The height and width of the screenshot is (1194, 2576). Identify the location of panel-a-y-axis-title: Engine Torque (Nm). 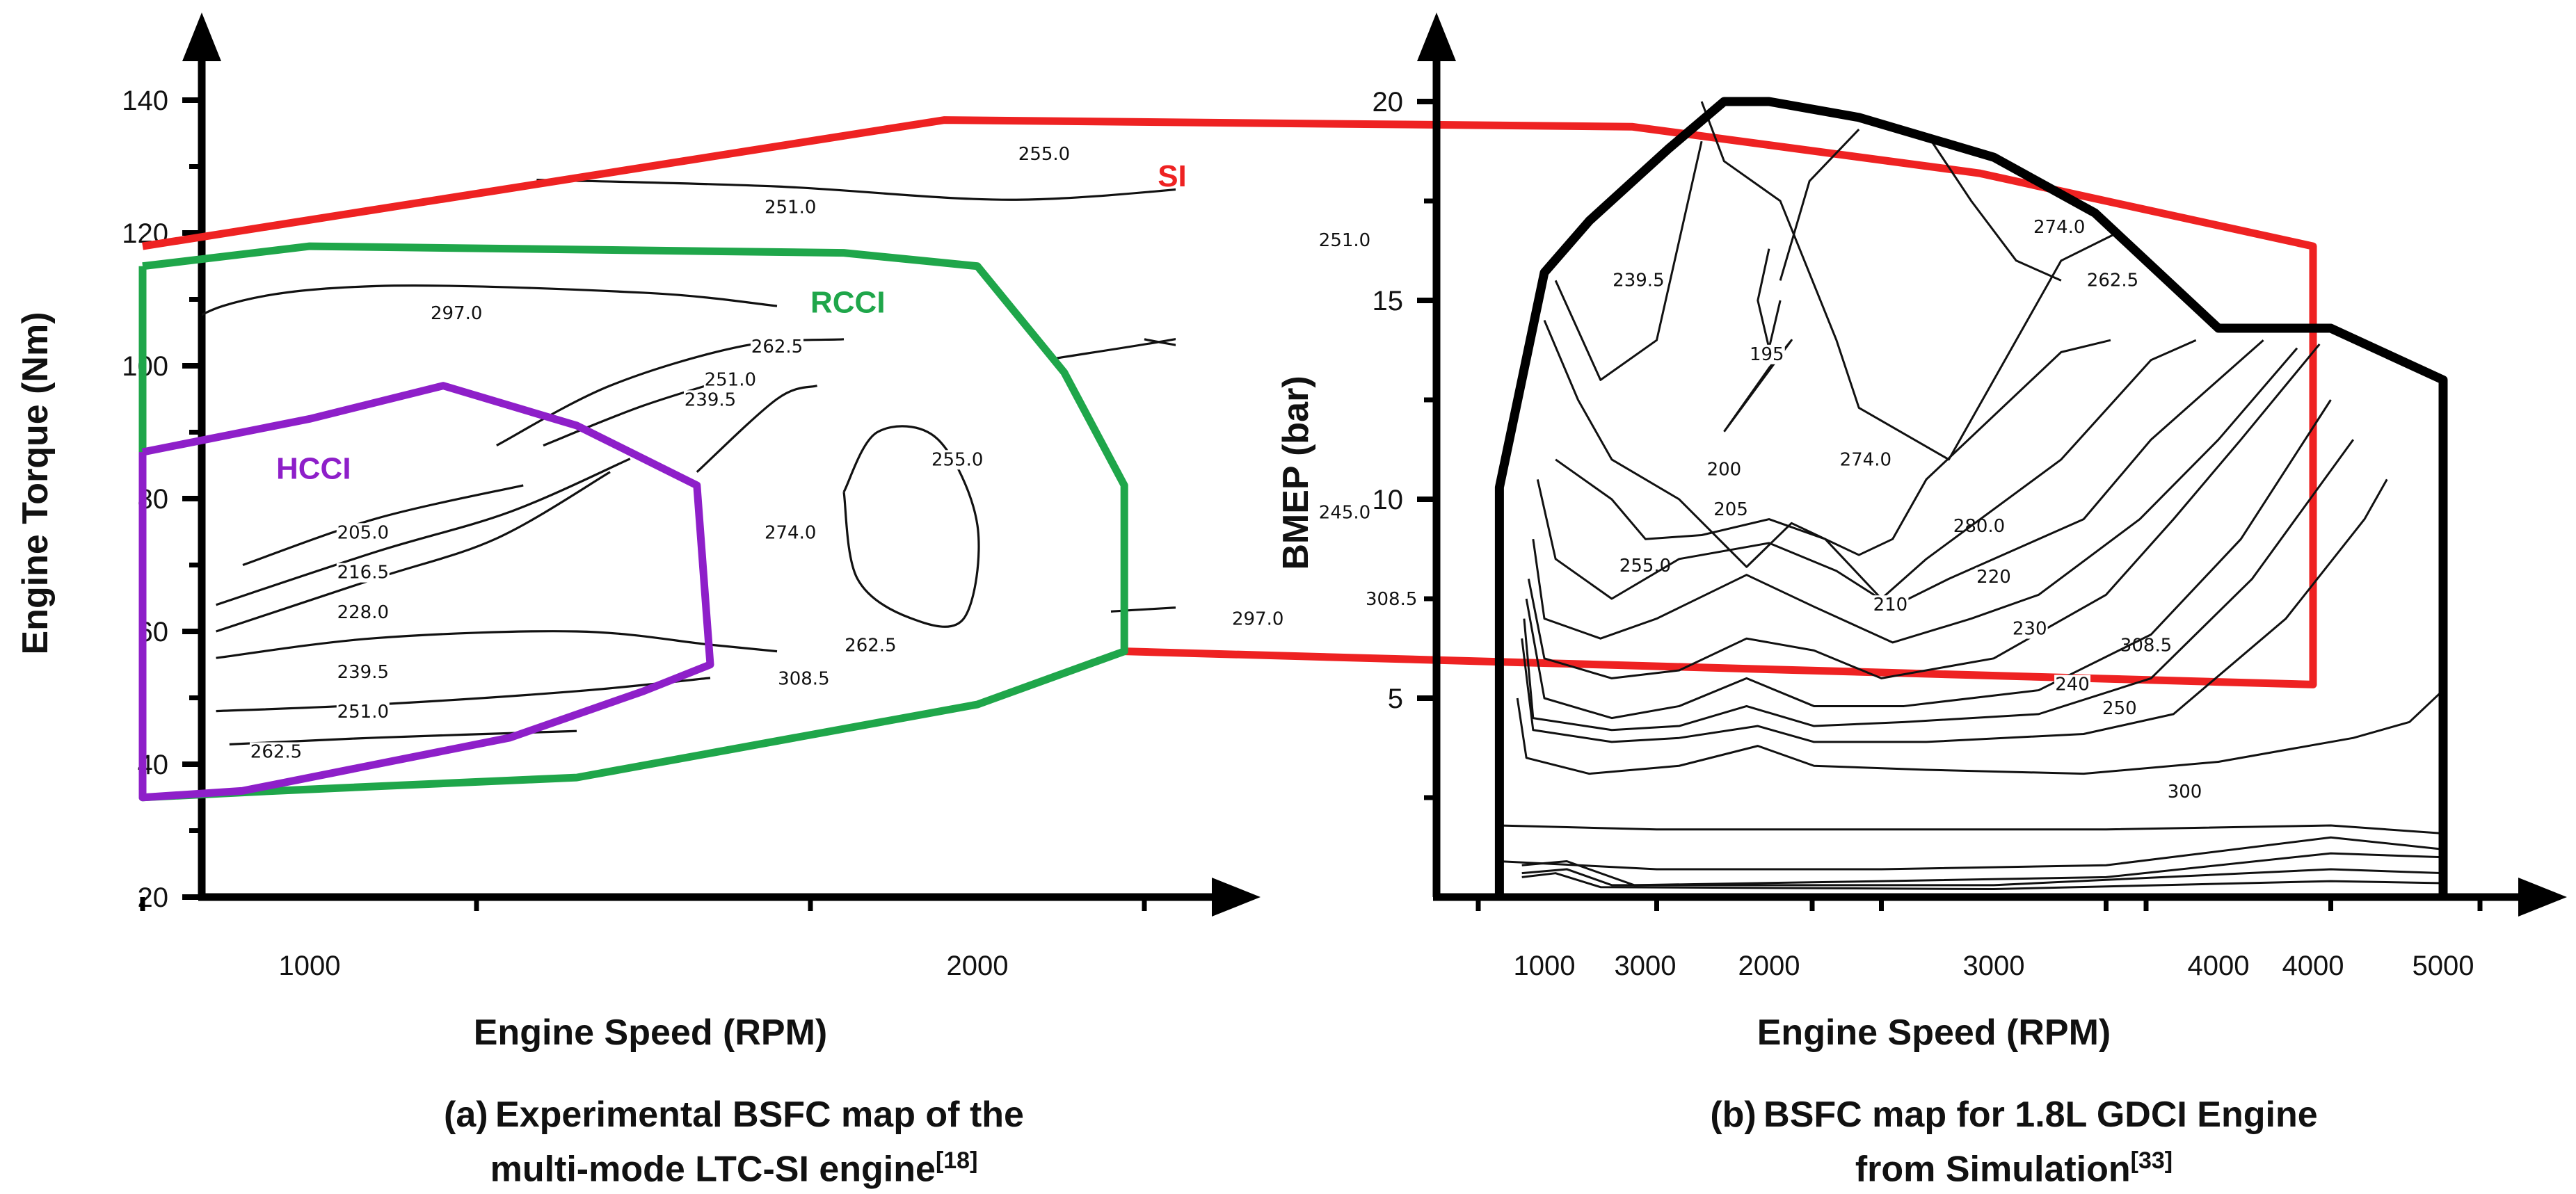
(35, 483).